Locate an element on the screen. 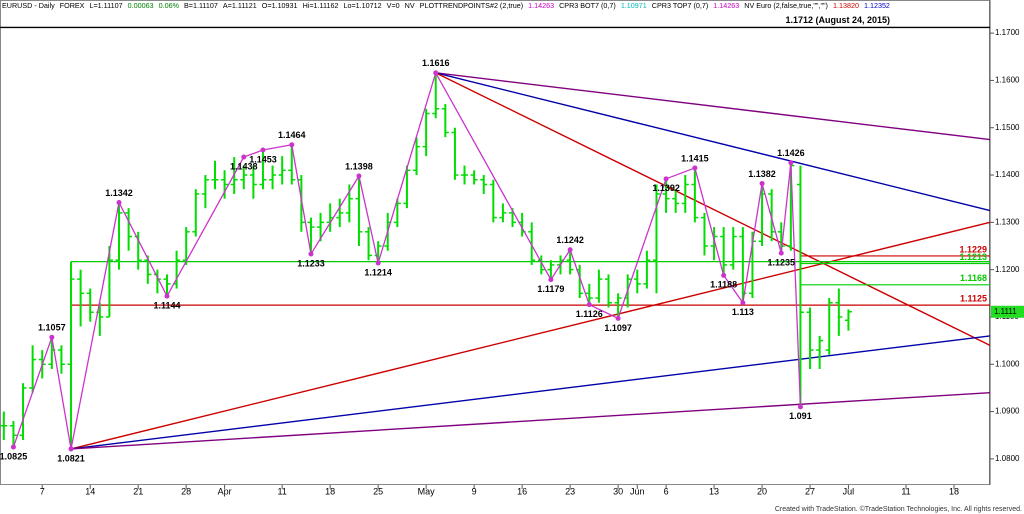 This screenshot has height=514, width=1024. level-label: 1.1213 is located at coordinates (973, 257).